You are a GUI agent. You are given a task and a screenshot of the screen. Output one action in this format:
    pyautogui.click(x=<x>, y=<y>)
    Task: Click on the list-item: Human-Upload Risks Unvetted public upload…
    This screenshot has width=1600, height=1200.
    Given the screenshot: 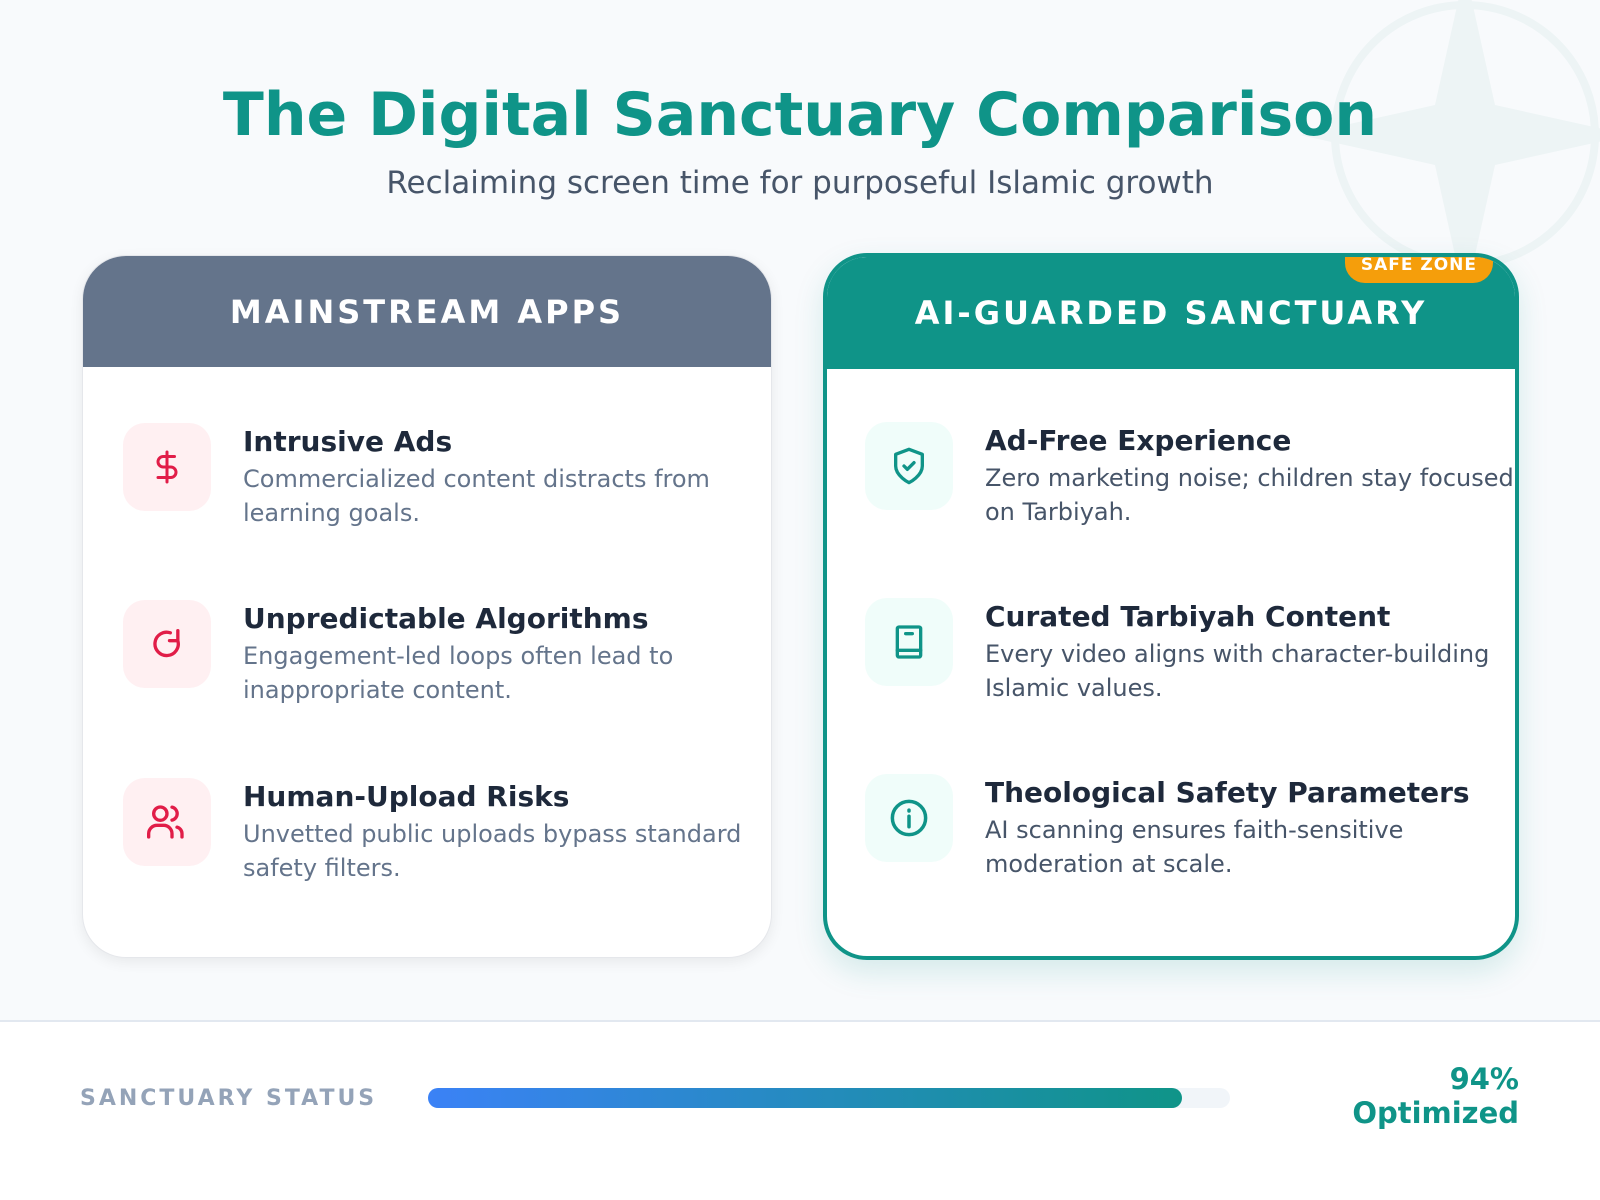 What is the action you would take?
    pyautogui.click(x=447, y=831)
    